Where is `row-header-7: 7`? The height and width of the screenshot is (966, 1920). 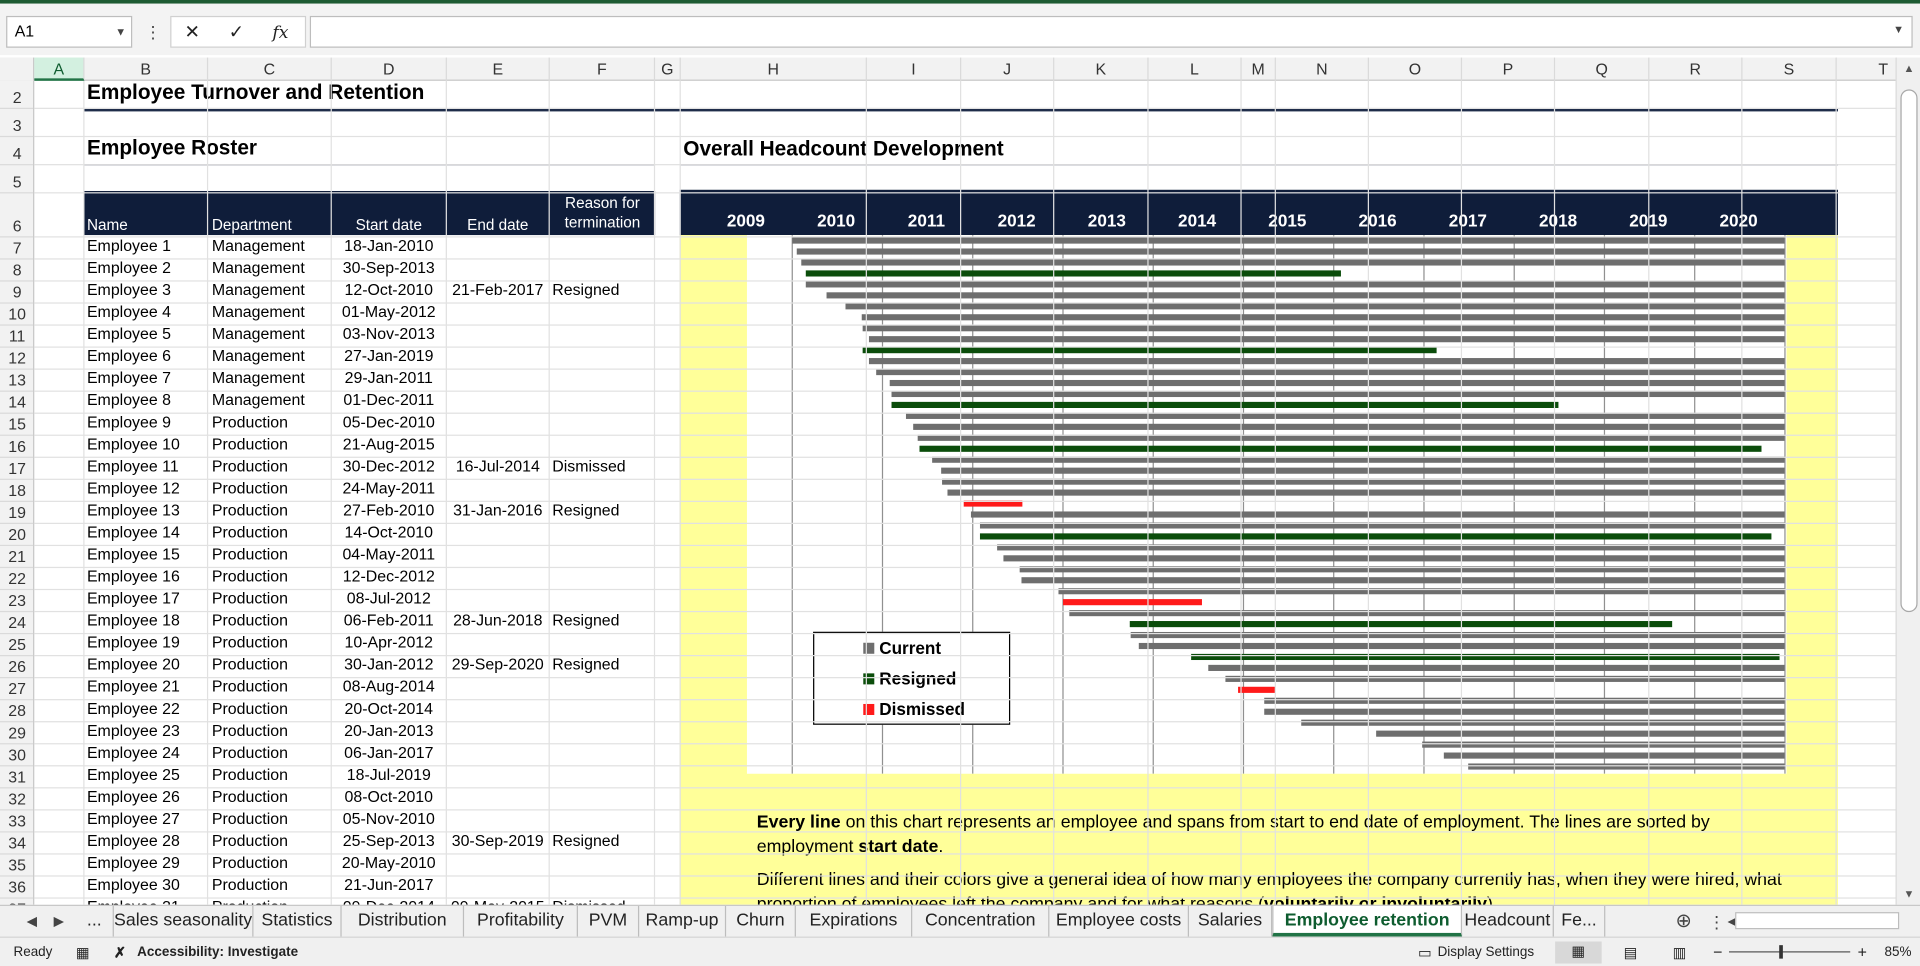
row-header-7: 7 is located at coordinates (17, 249).